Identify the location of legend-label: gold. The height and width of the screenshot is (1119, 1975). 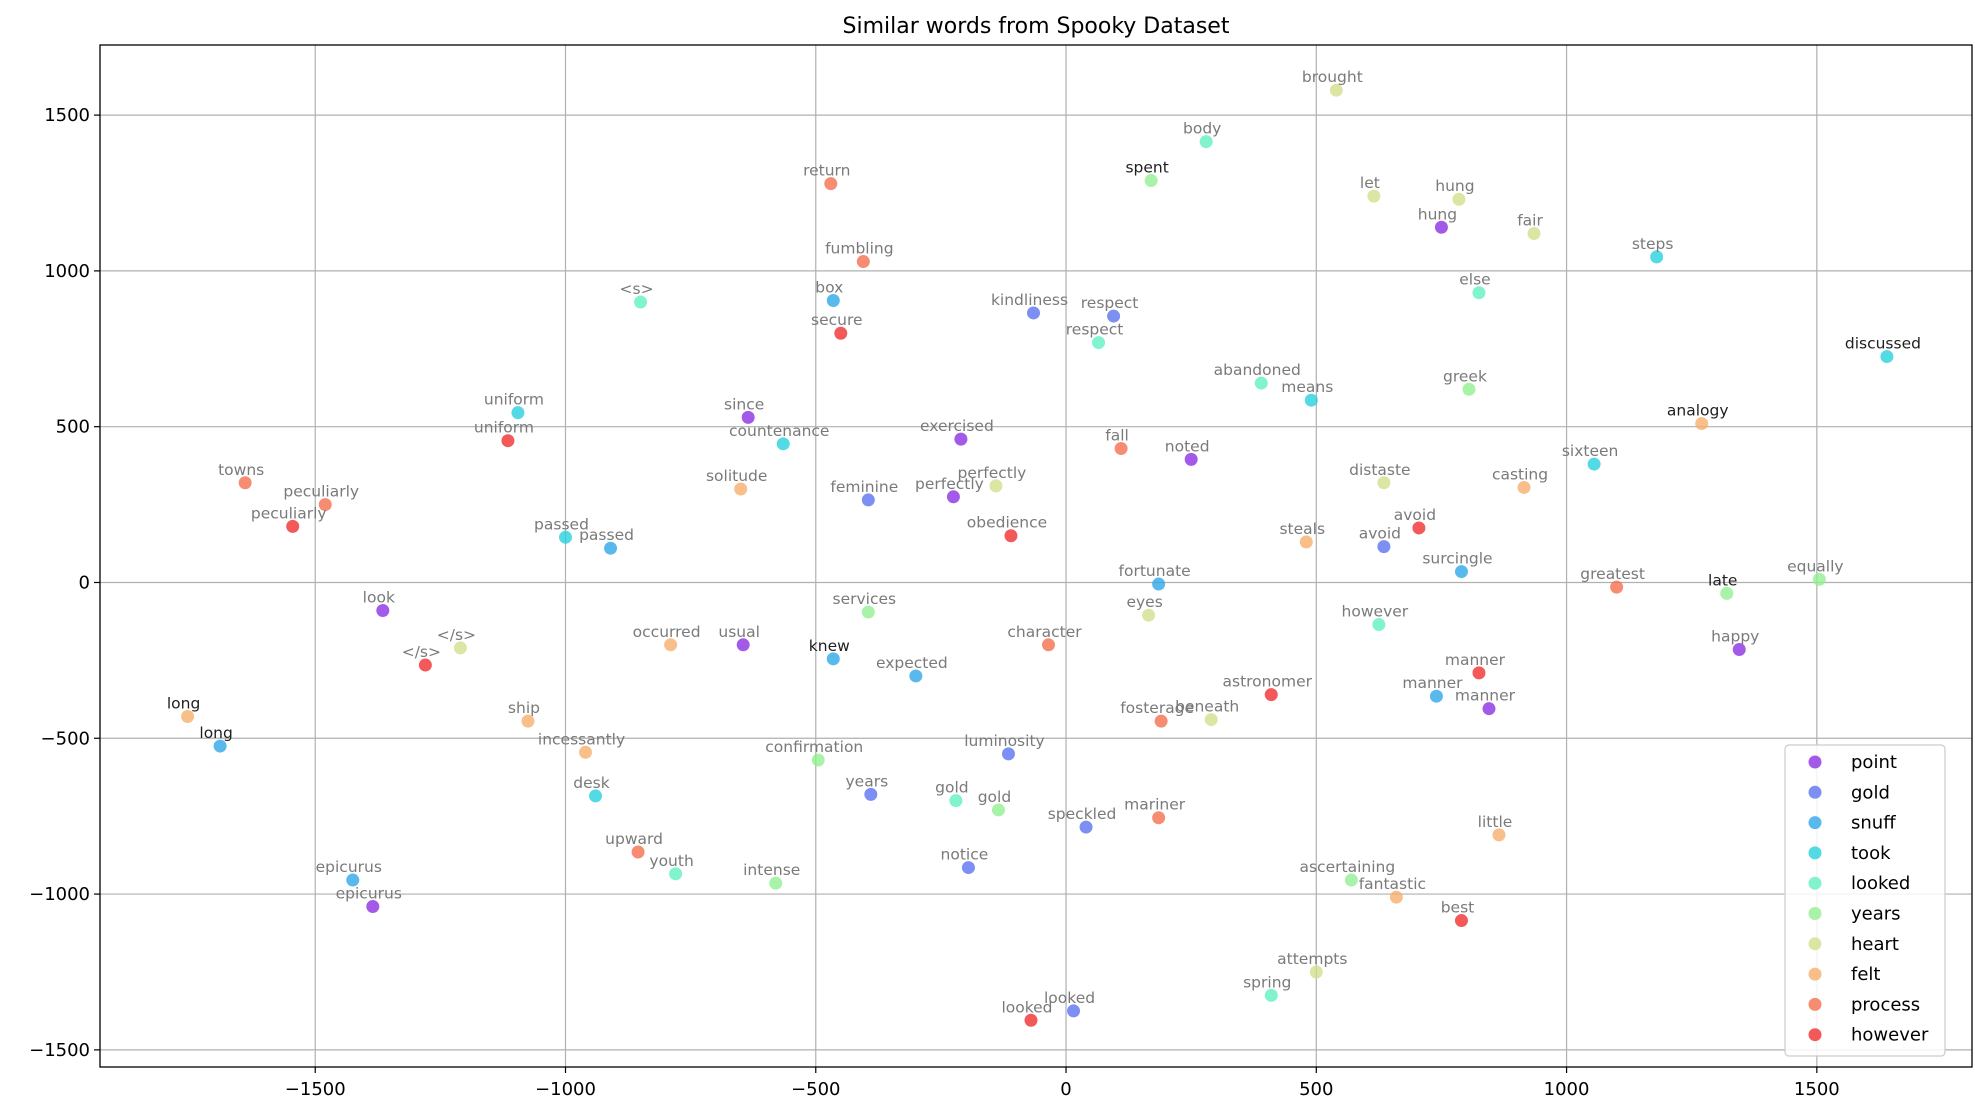
(1870, 792).